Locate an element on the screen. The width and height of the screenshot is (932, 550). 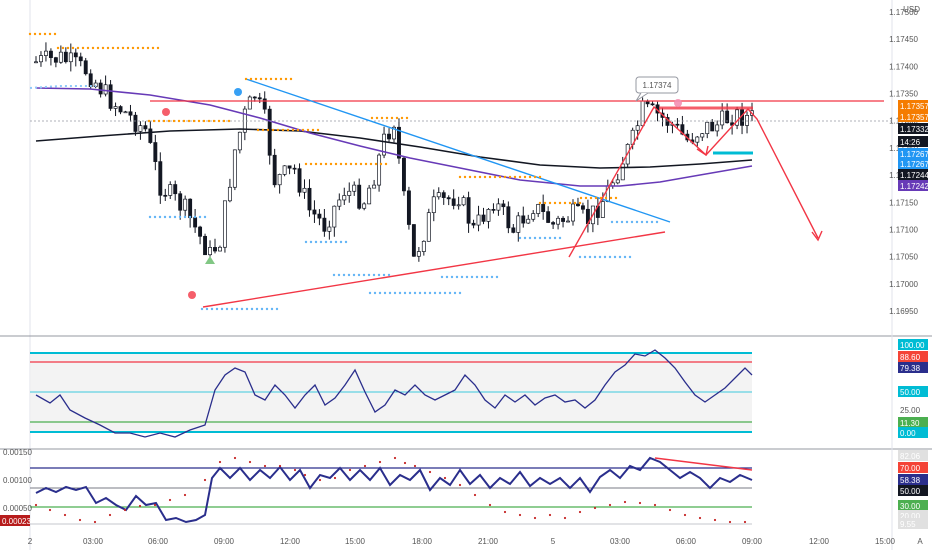
lower-tag: 70.00 is located at coordinates (913, 467).